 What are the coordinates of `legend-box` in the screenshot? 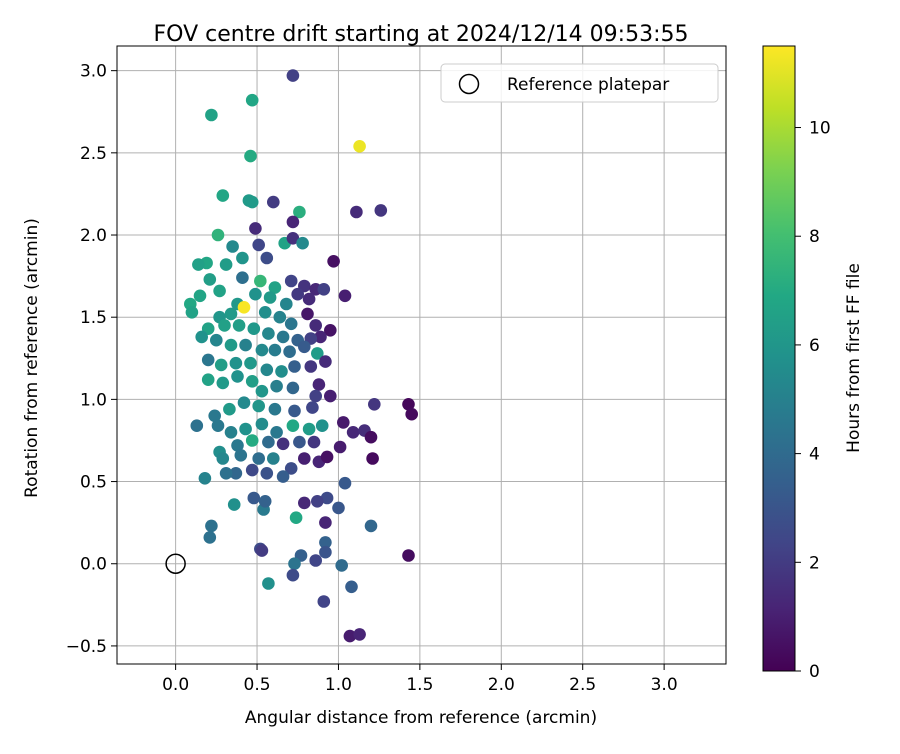 It's located at (579, 83).